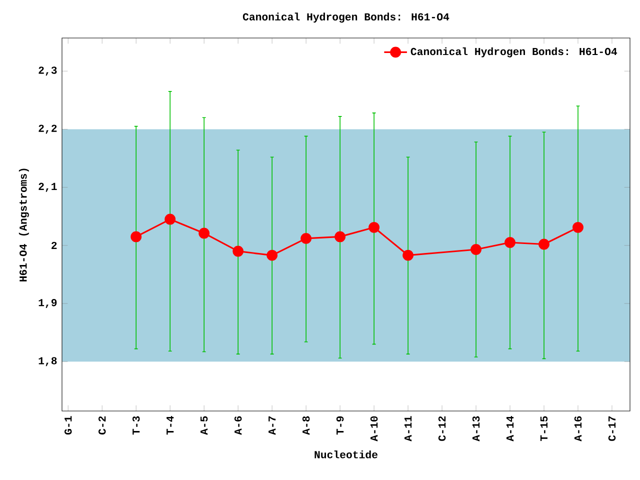  I want to click on y-tick-label: 2, so click(54, 245).